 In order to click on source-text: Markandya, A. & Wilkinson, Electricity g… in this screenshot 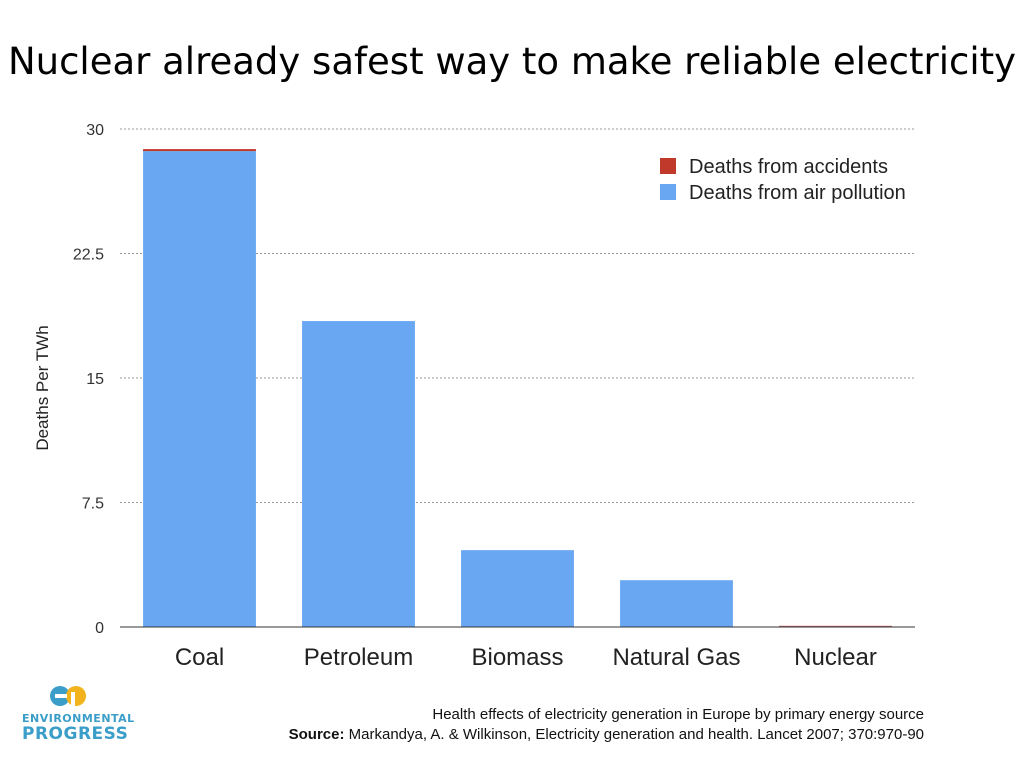, I will do `click(634, 734)`.